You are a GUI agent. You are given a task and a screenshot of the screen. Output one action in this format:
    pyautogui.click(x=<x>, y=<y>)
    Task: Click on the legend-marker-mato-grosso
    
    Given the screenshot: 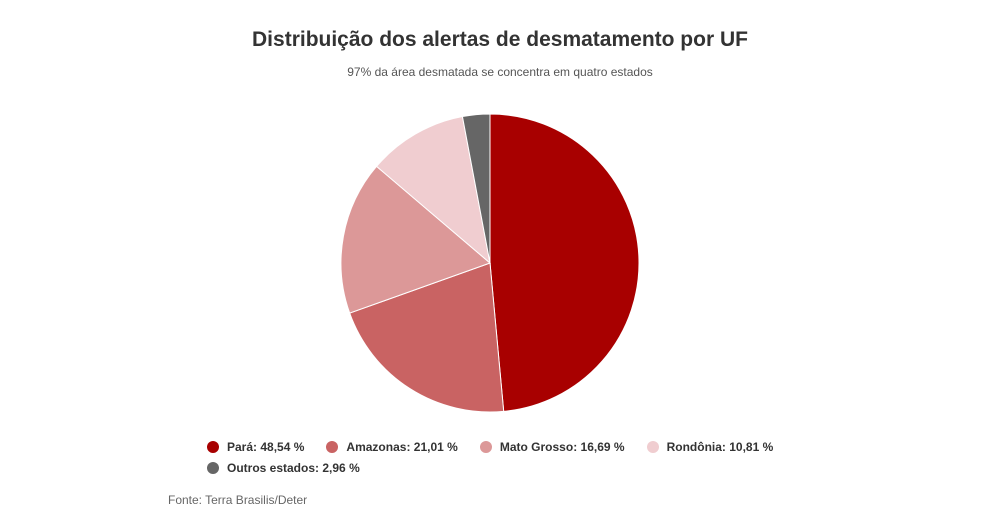 What is the action you would take?
    pyautogui.click(x=485, y=447)
    